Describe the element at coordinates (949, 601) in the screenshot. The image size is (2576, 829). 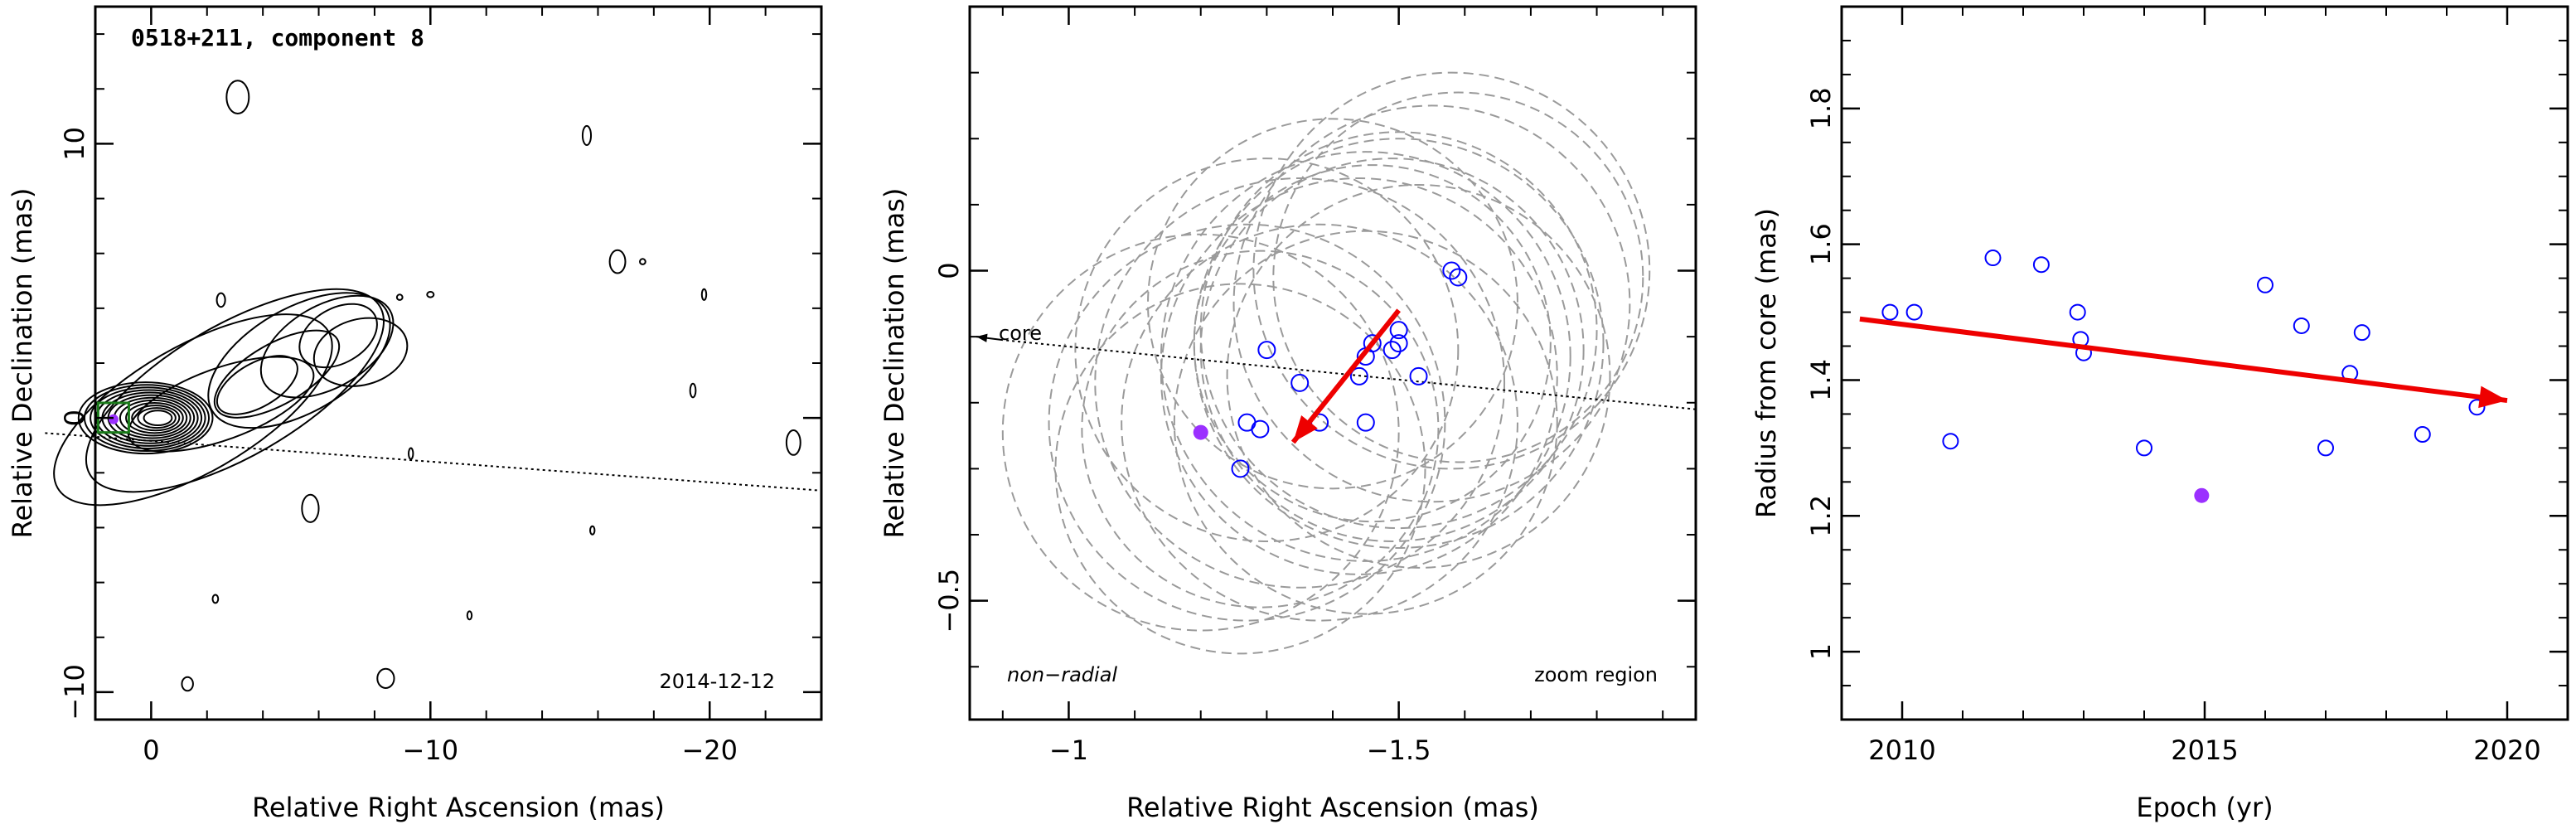
I see `y-tick-label: −0.5` at that location.